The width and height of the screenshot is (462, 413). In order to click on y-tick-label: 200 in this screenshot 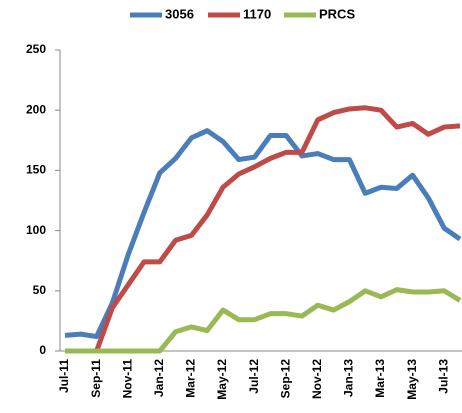, I will do `click(36, 109)`.